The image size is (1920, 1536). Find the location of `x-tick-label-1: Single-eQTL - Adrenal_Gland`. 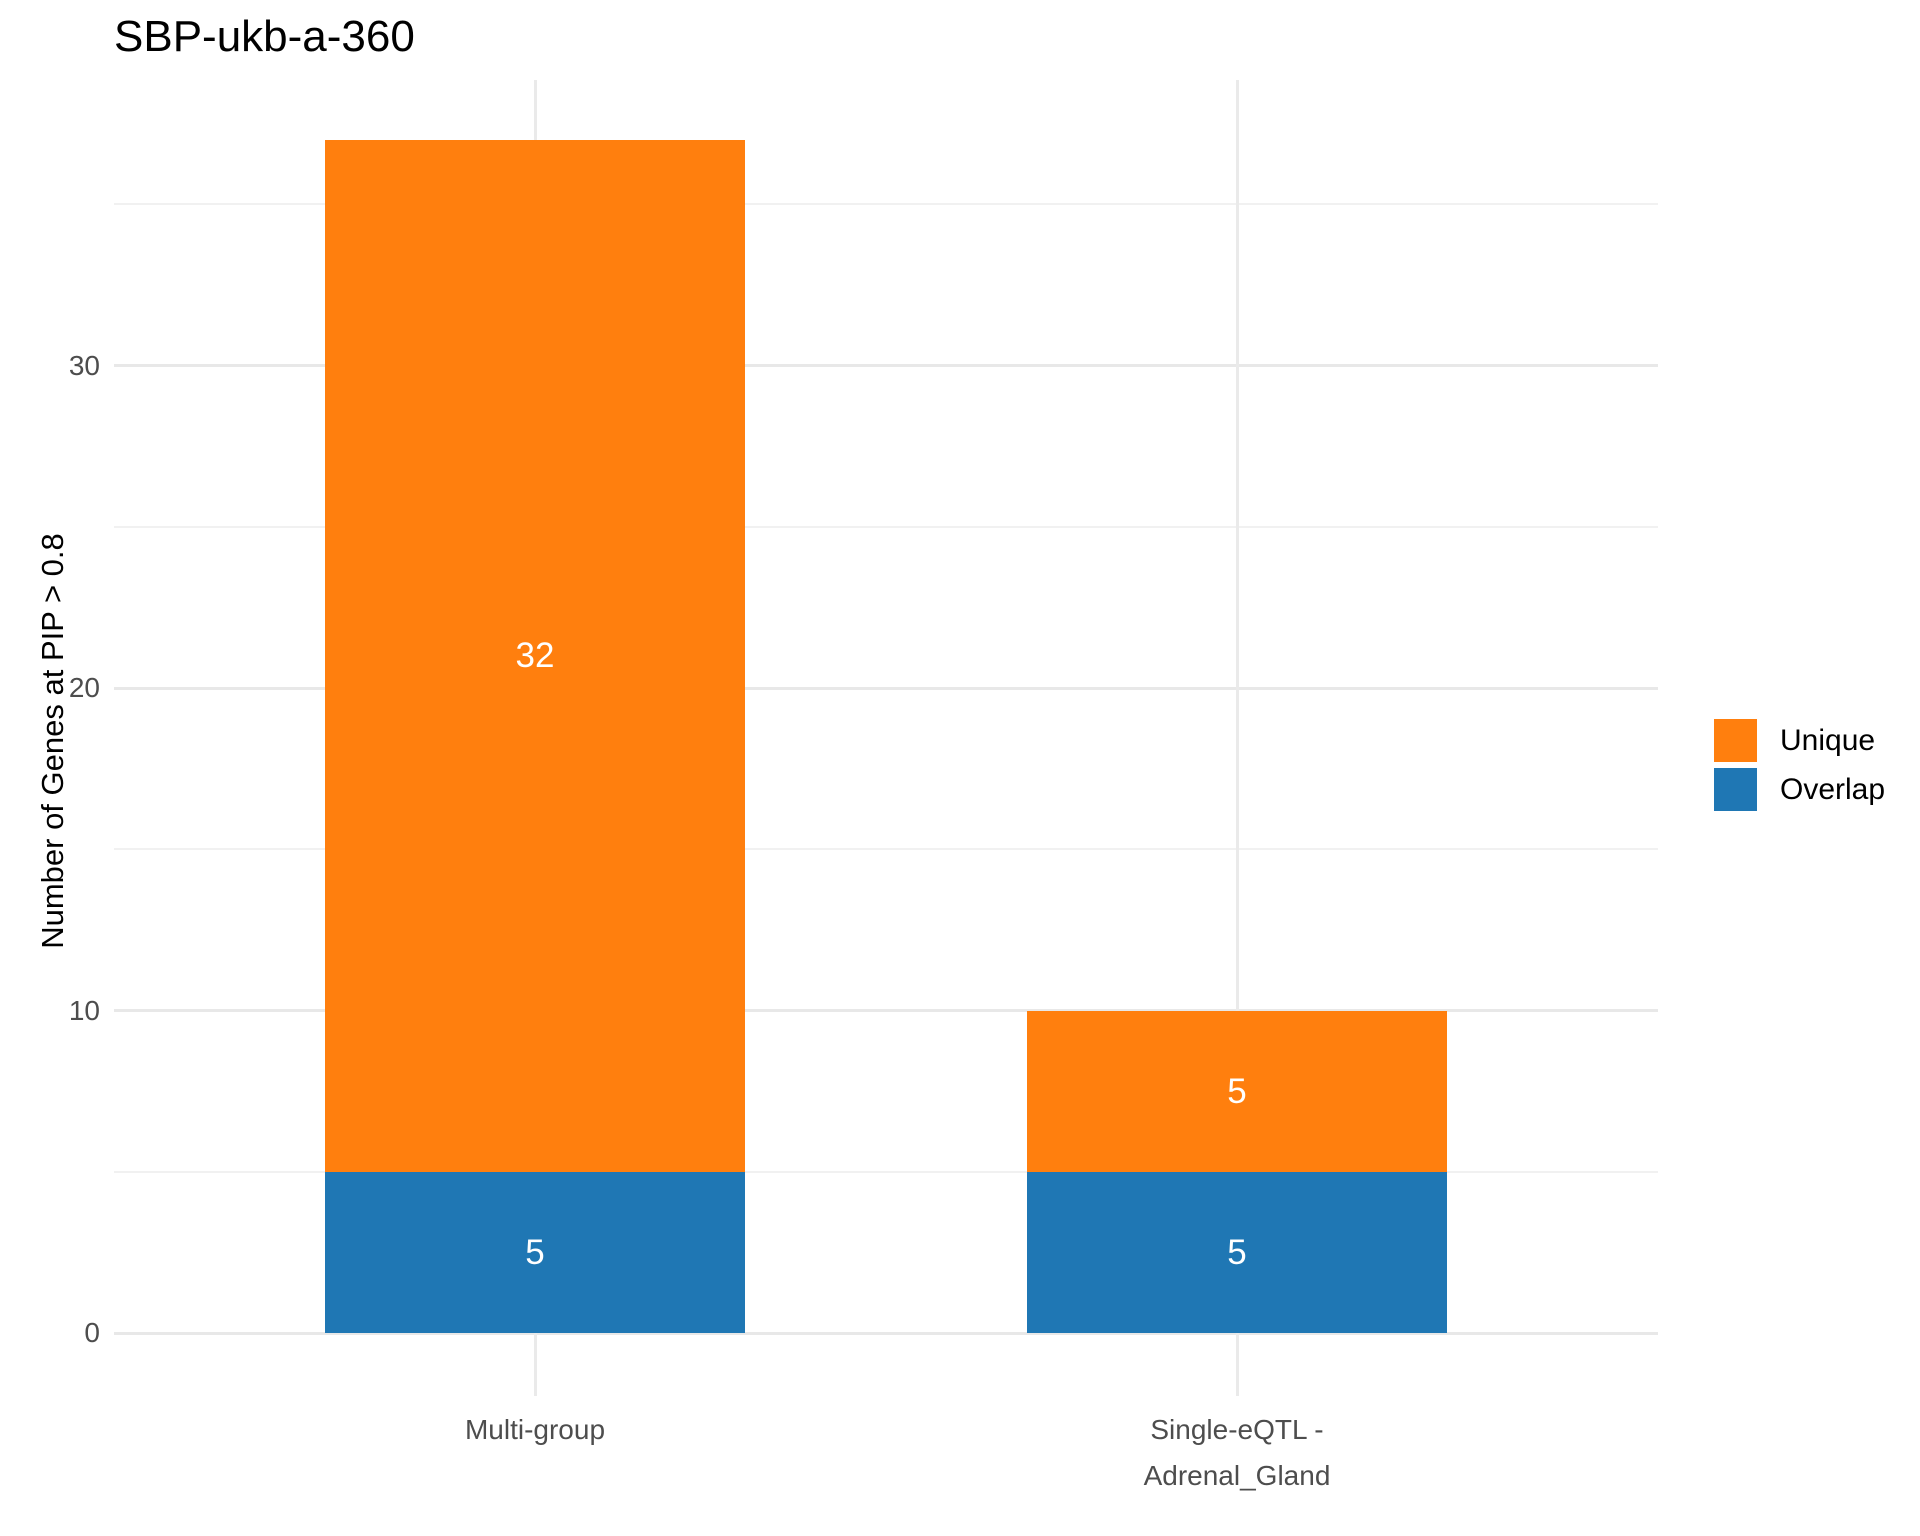

x-tick-label-1: Single-eQTL - Adrenal_Gland is located at coordinates (1237, 1452).